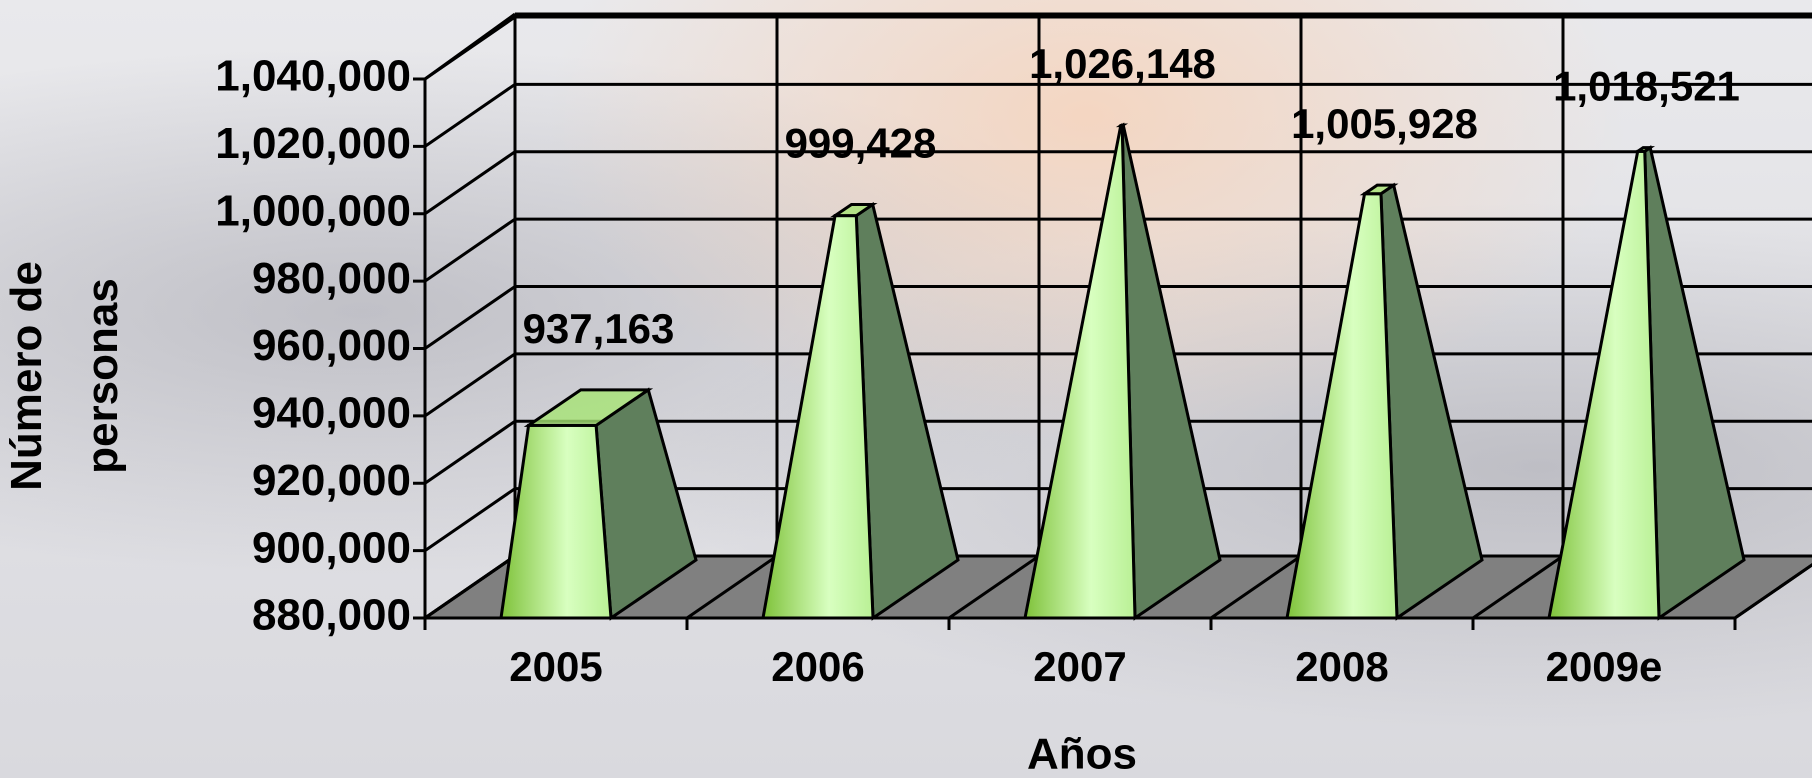  Describe the element at coordinates (331, 615) in the screenshot. I see `y-tick-label: 880,000` at that location.